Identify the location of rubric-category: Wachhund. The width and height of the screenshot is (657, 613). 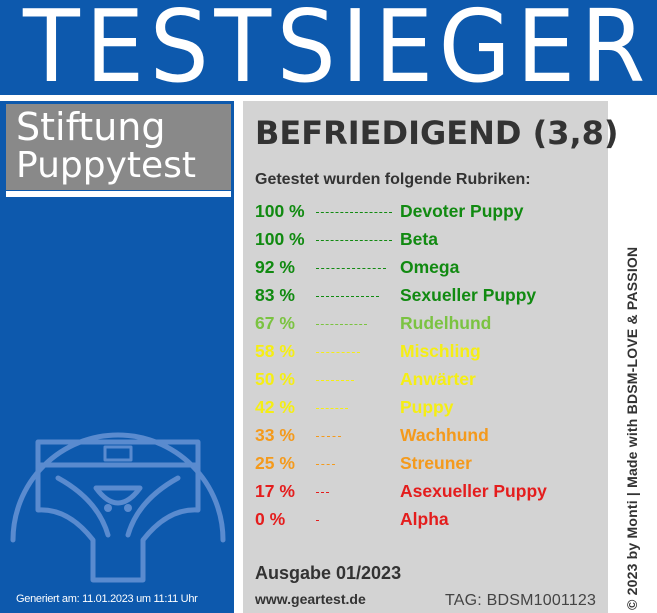
(444, 435).